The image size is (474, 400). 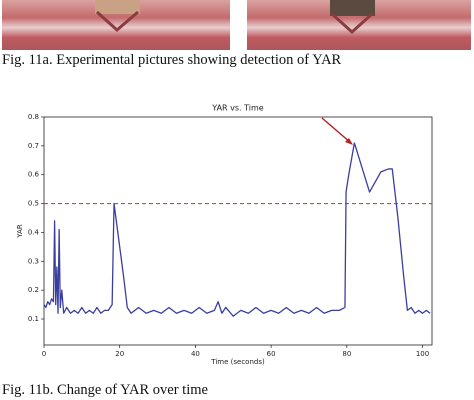 I want to click on x-tick-label: 20, so click(x=119, y=354).